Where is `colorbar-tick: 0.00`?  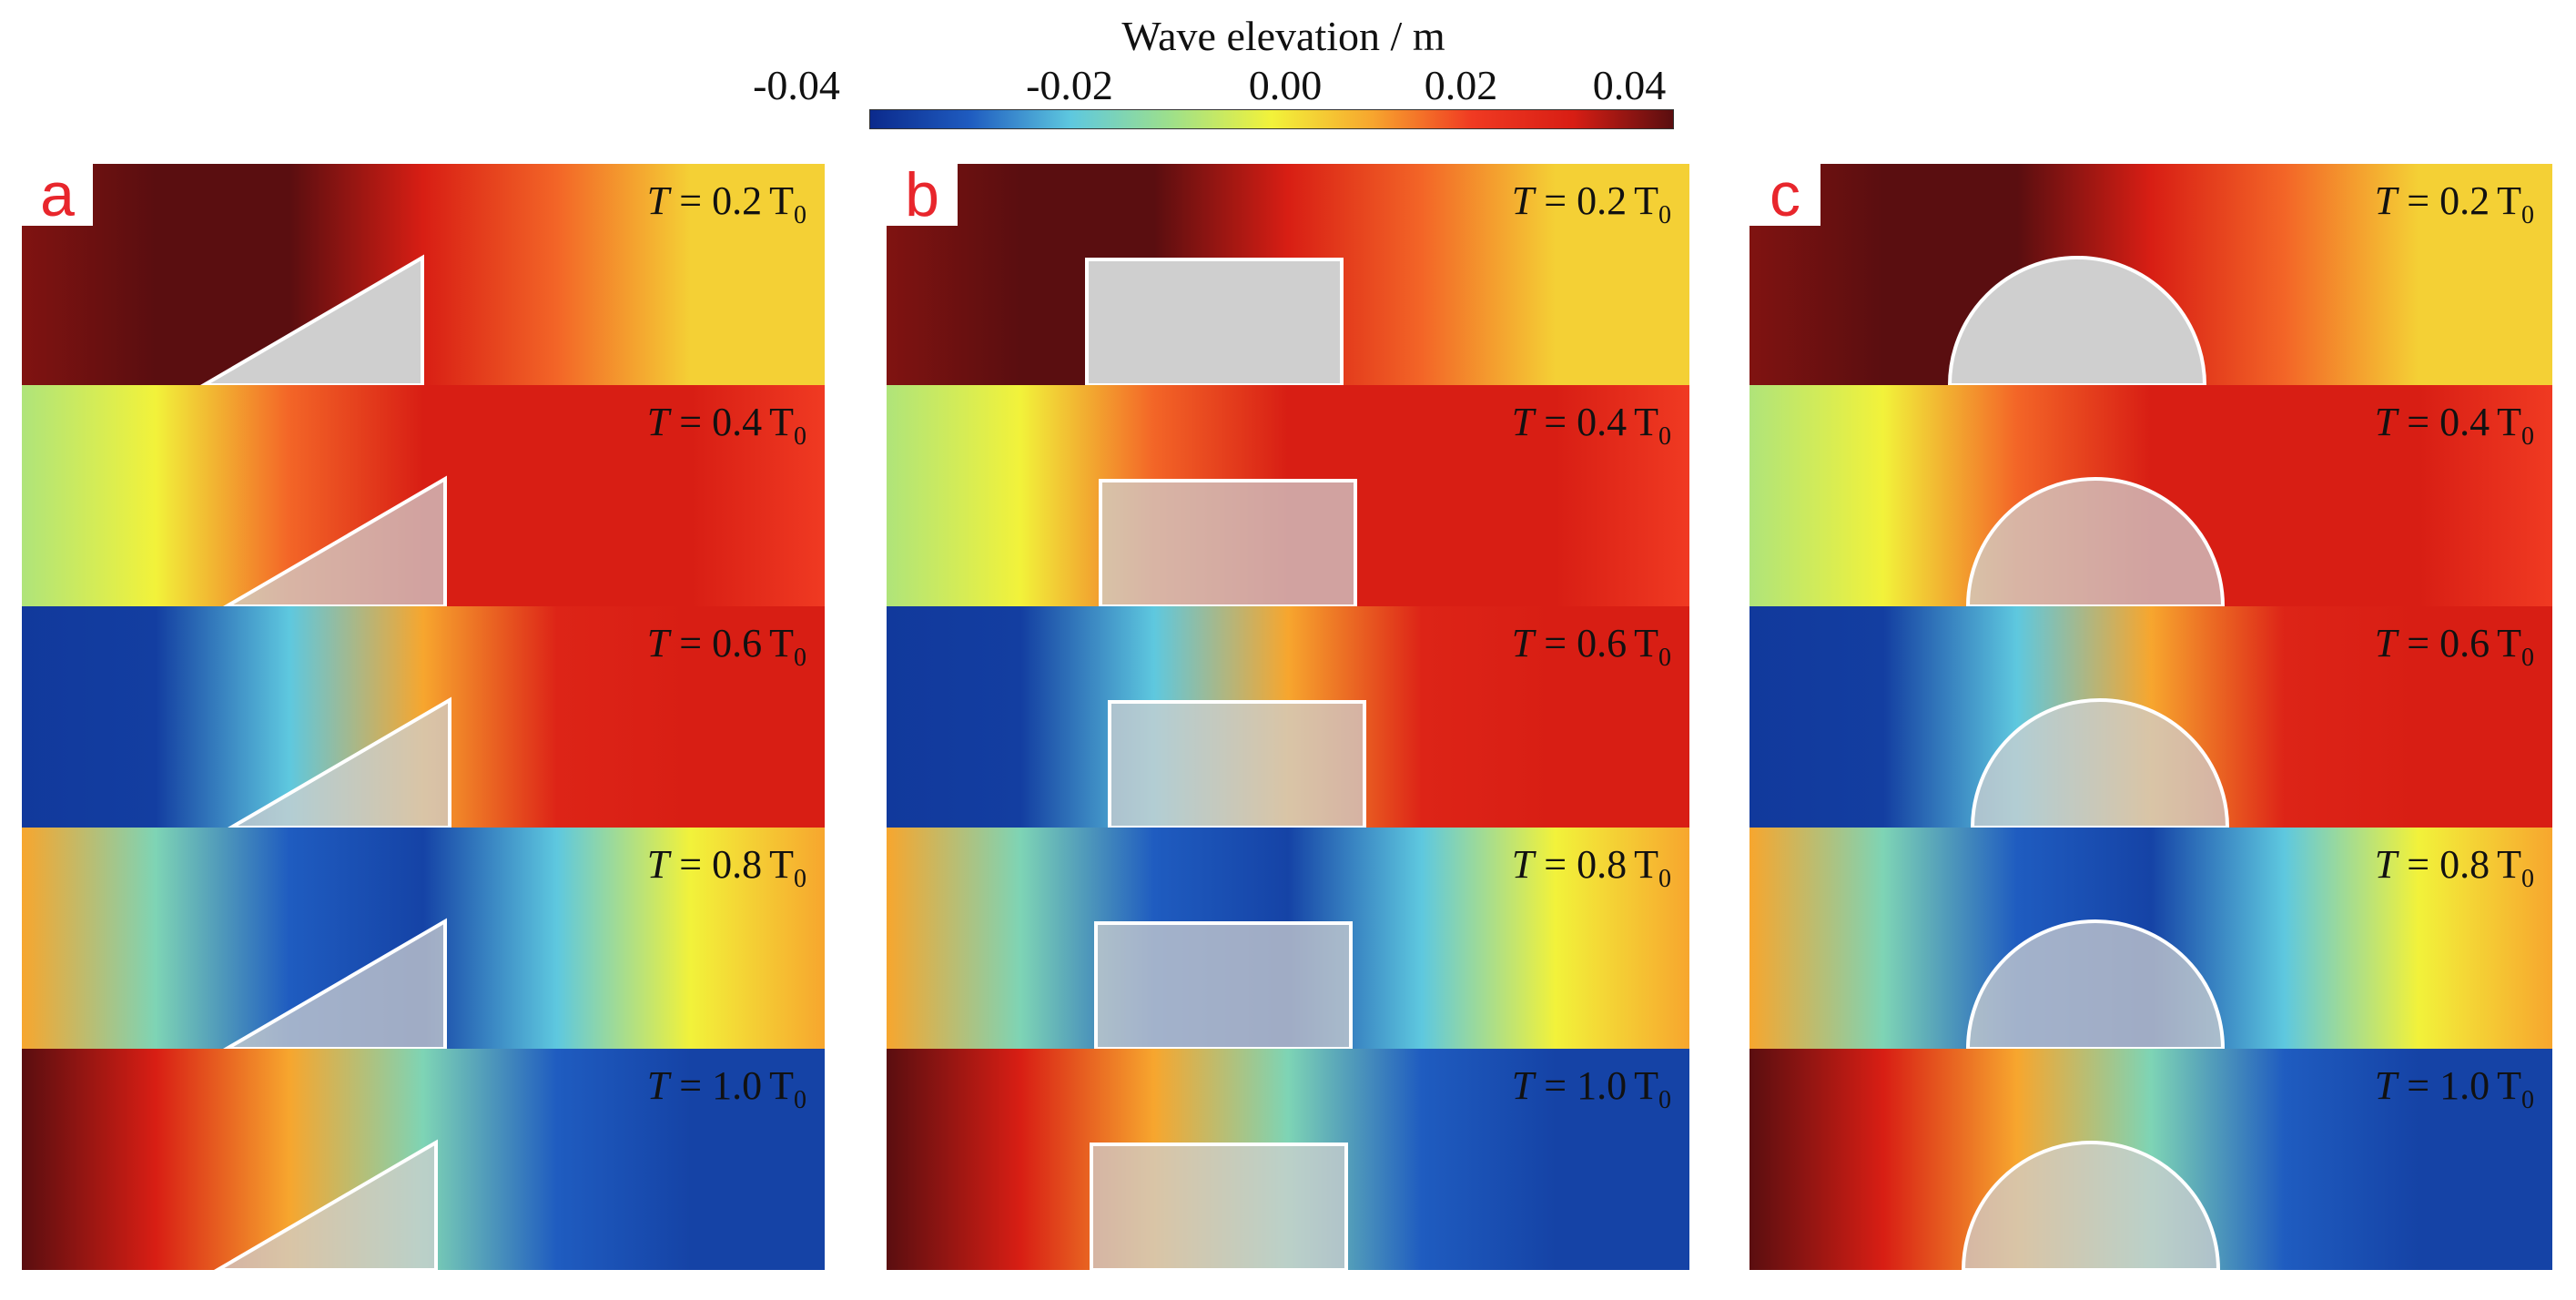
colorbar-tick: 0.00 is located at coordinates (1285, 85).